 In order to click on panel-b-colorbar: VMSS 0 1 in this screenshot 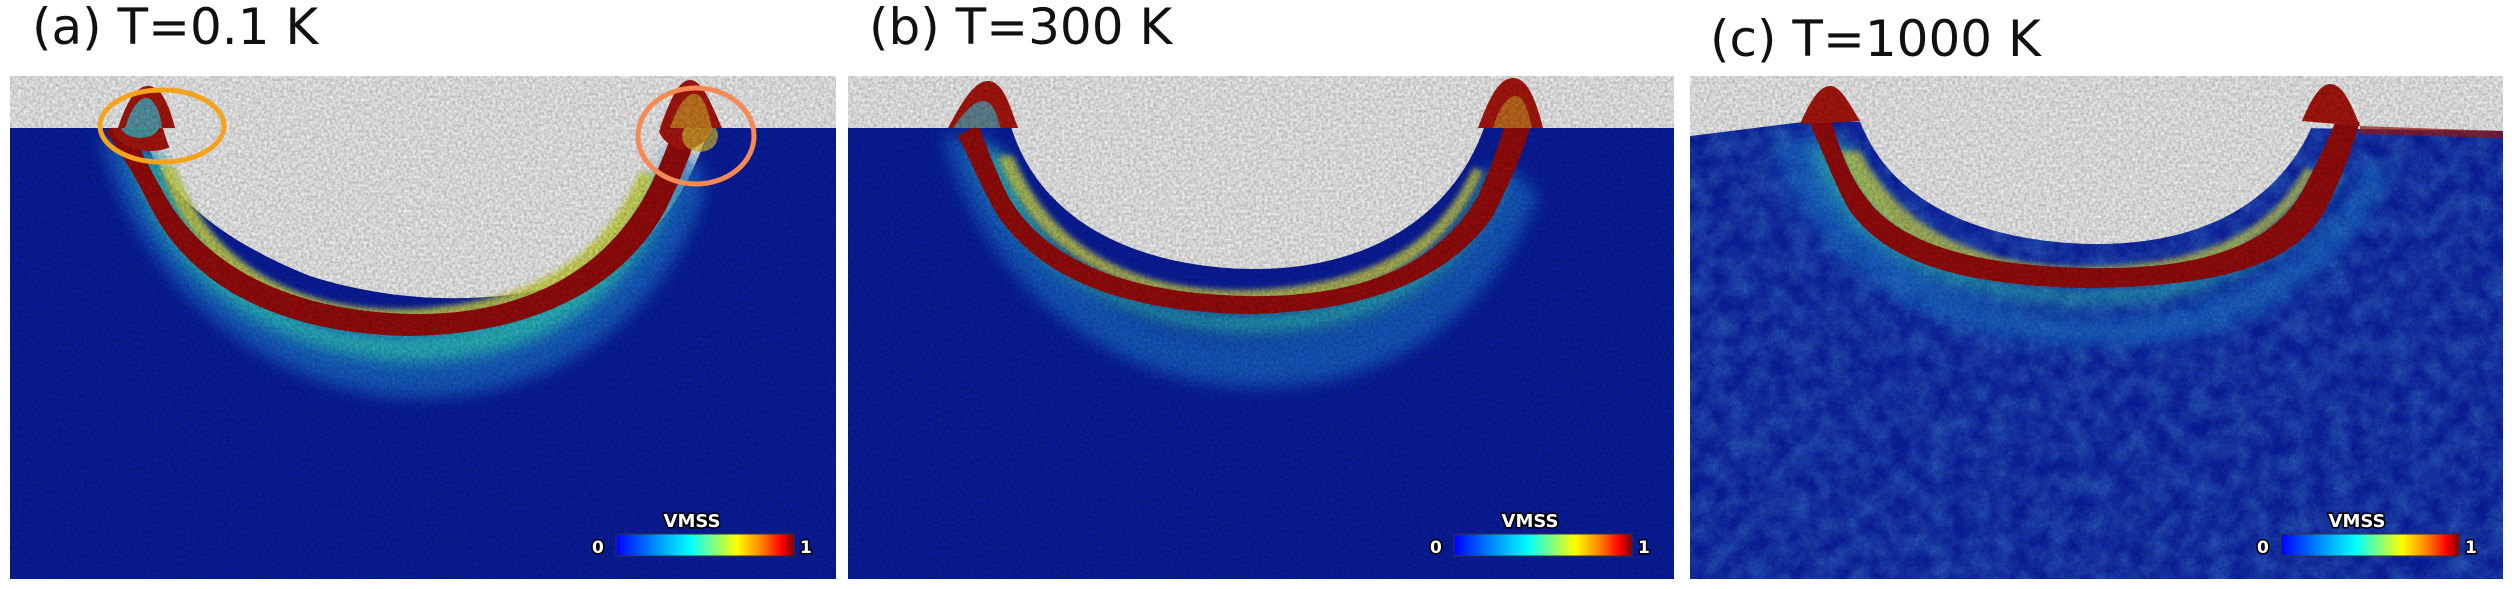, I will do `click(1540, 535)`.